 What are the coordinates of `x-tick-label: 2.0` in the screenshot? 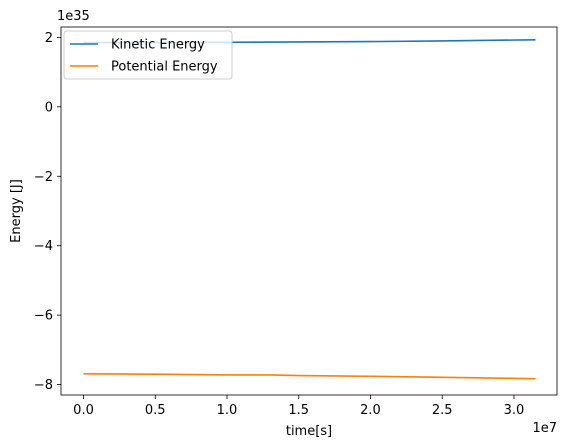 It's located at (370, 410).